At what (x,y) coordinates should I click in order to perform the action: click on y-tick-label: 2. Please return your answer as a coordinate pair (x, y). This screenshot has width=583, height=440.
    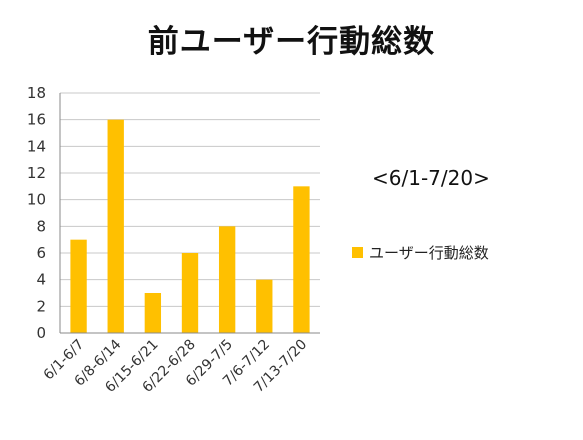
    Looking at the image, I should click on (41, 306).